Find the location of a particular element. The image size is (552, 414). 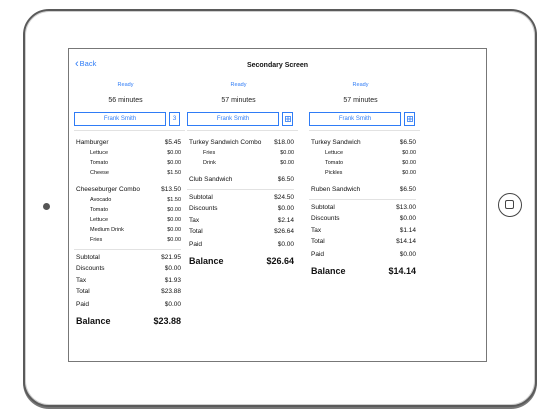

elapsed-time: 56 minutes is located at coordinates (125, 100).